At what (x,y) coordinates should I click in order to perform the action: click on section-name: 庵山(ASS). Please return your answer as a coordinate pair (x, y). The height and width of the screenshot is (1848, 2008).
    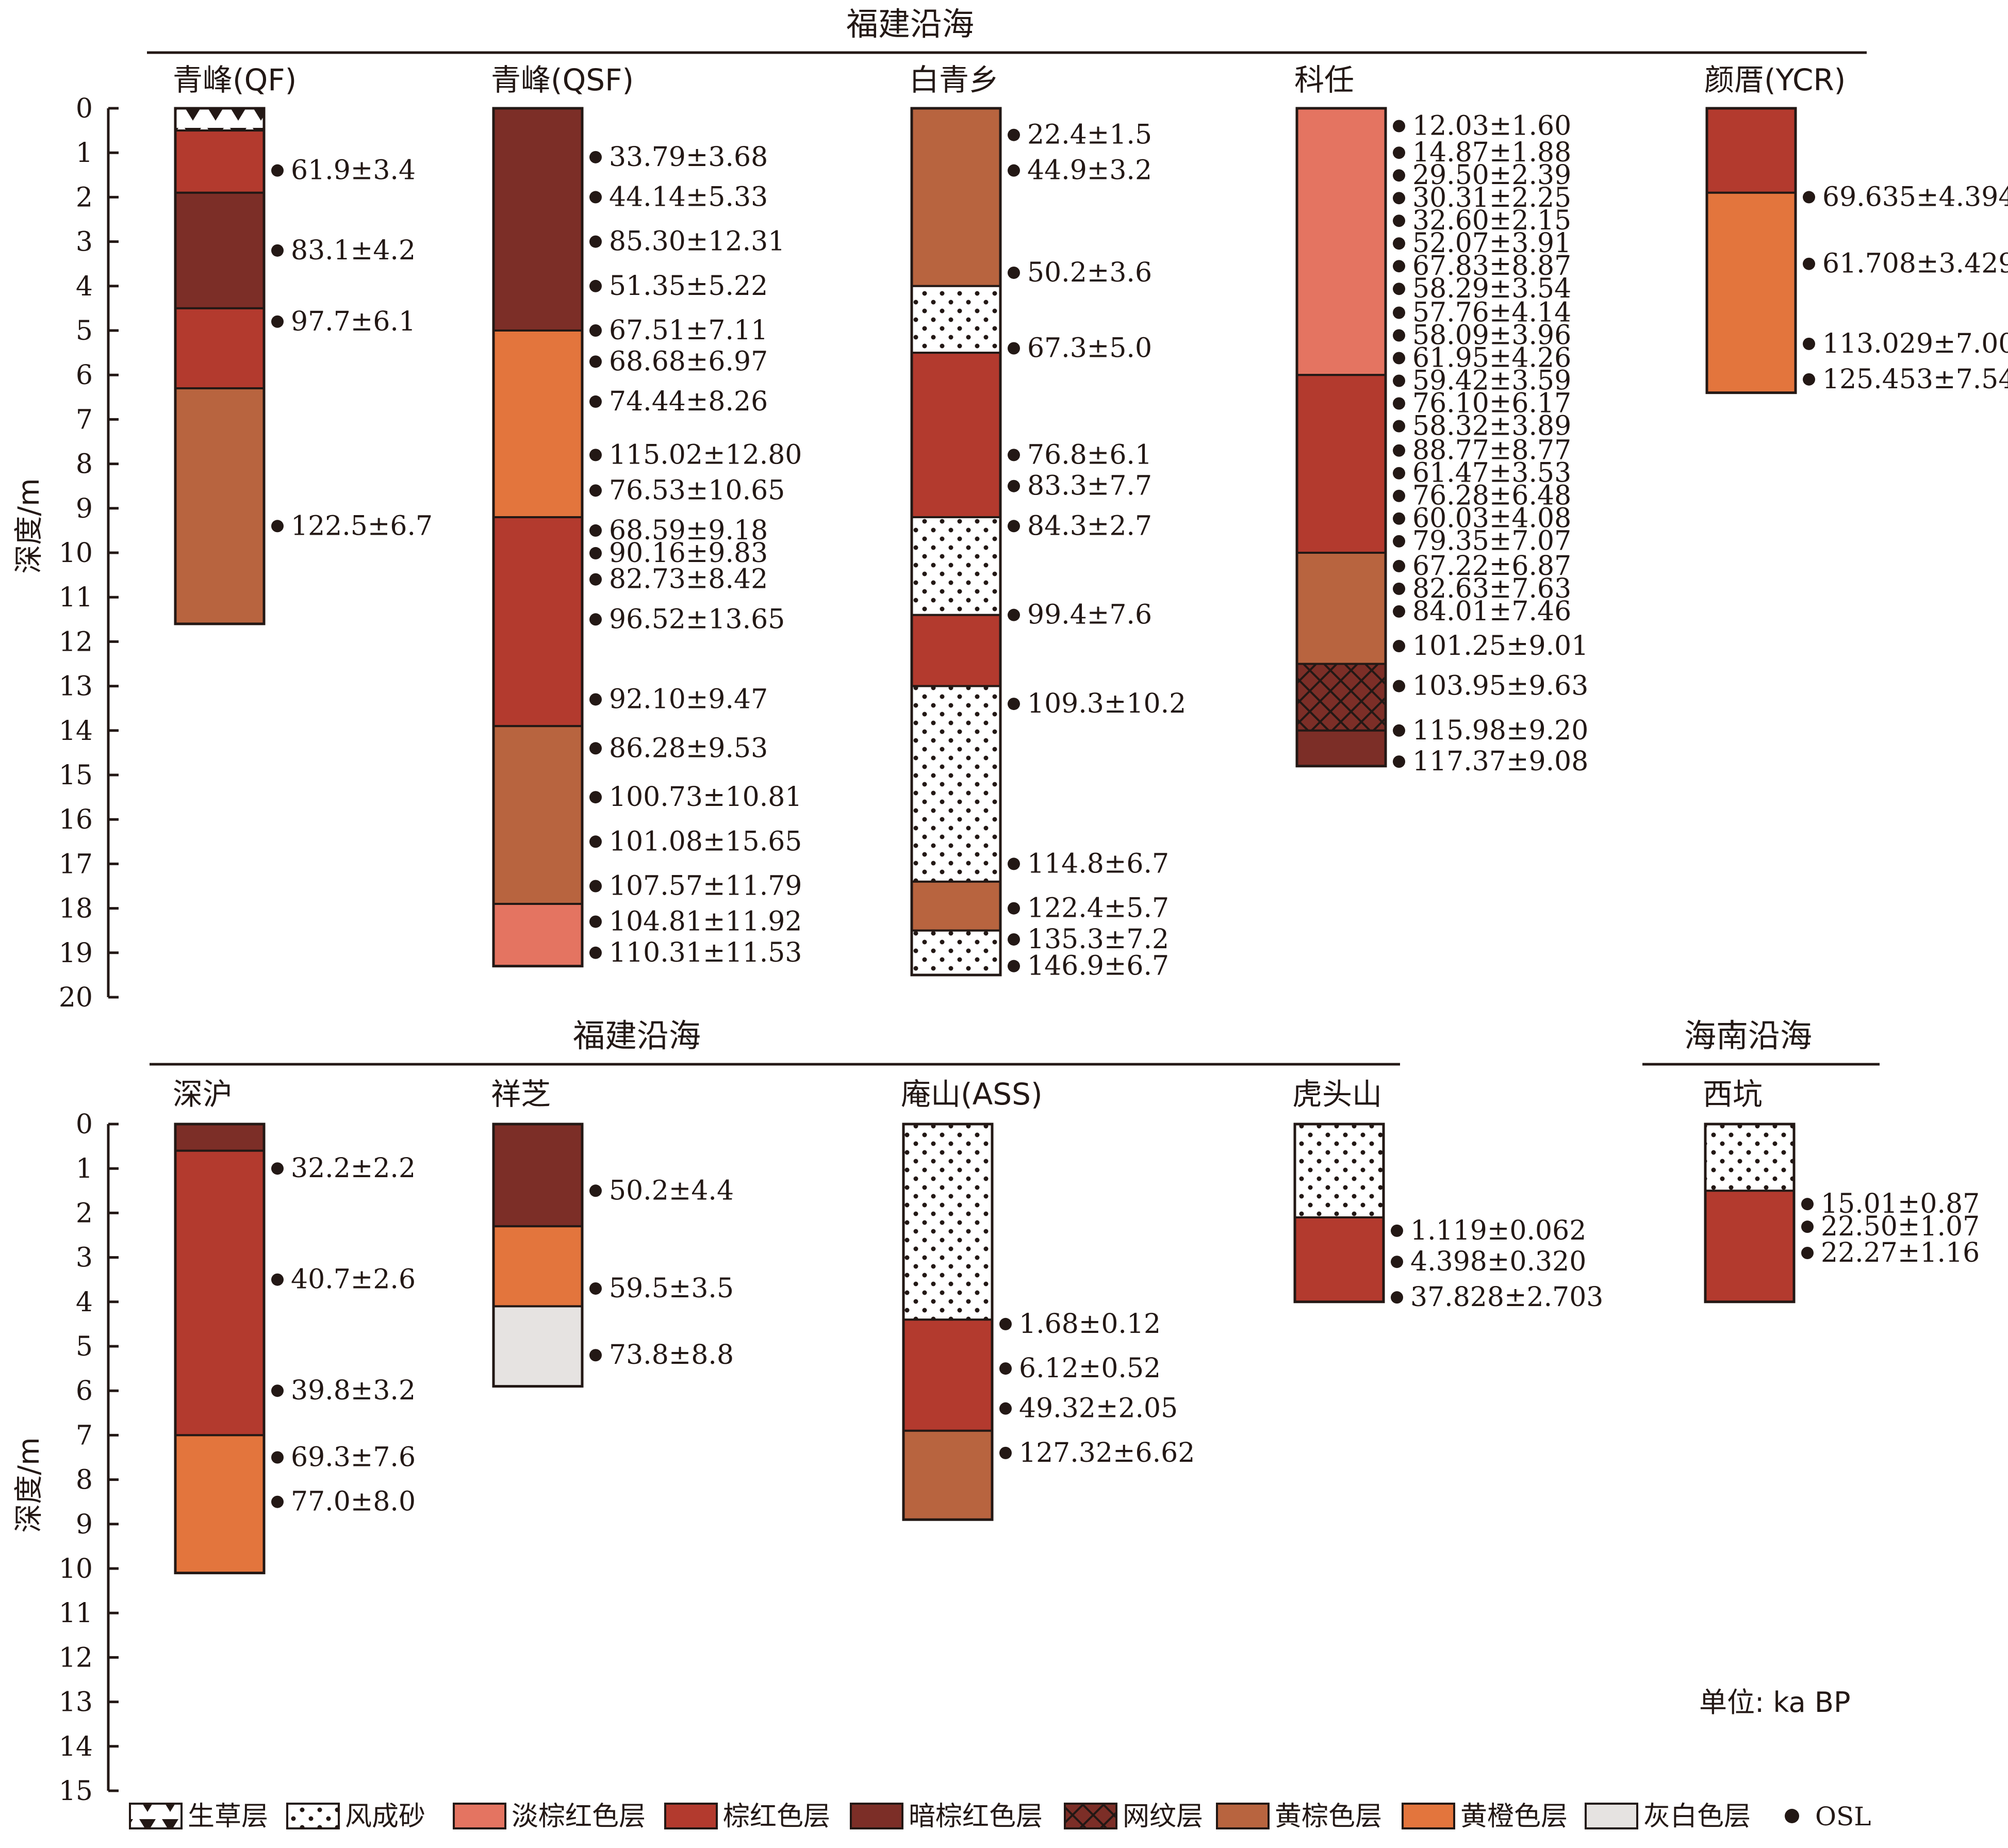
    Looking at the image, I should click on (972, 1094).